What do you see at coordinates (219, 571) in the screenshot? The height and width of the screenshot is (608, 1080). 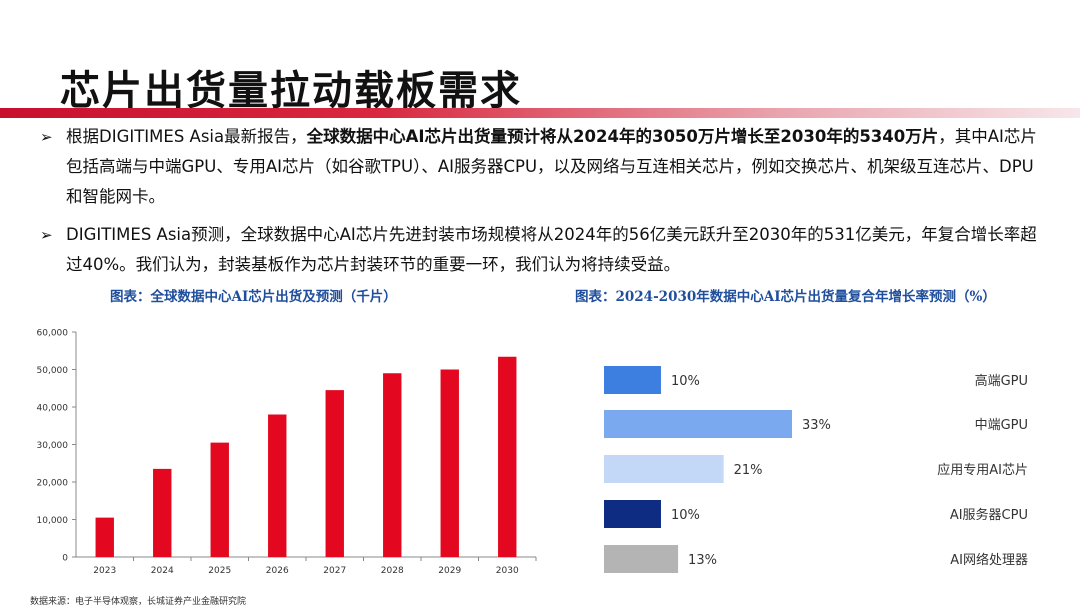 I see `x-tick-label: 2025` at bounding box center [219, 571].